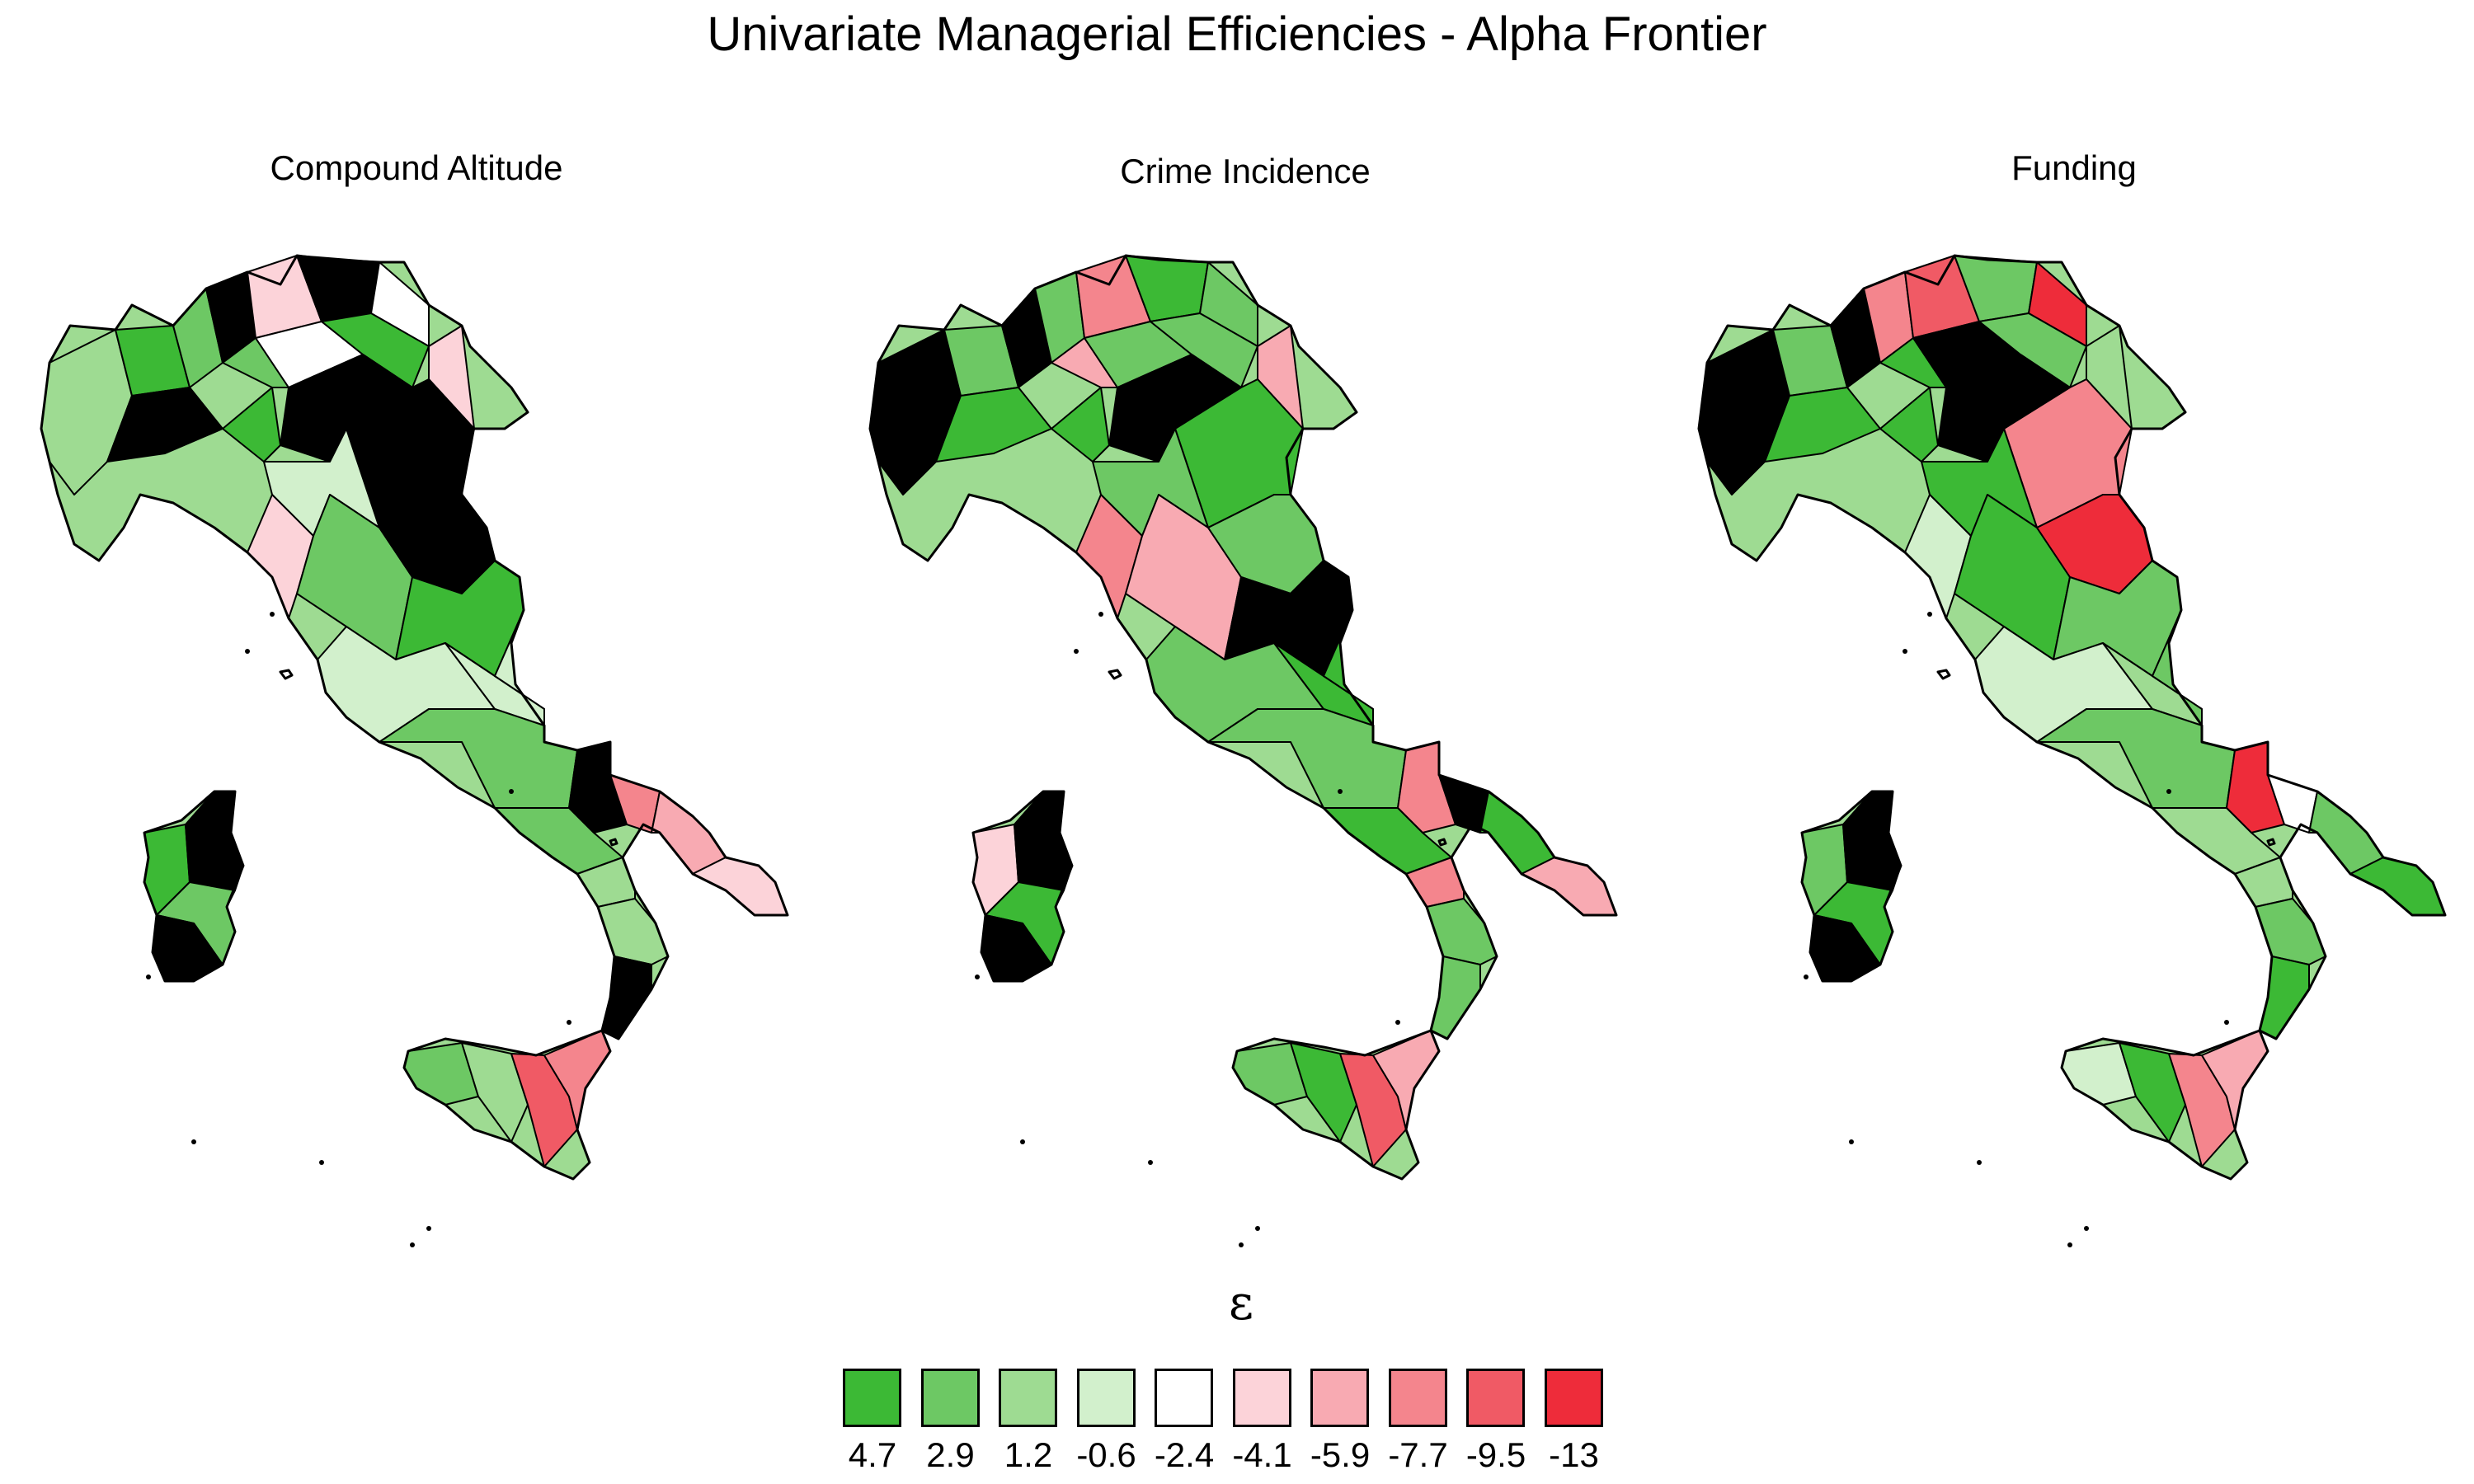 This screenshot has width=2474, height=1484. Describe the element at coordinates (1574, 1454) in the screenshot. I see `legend-tick-label: -13` at that location.